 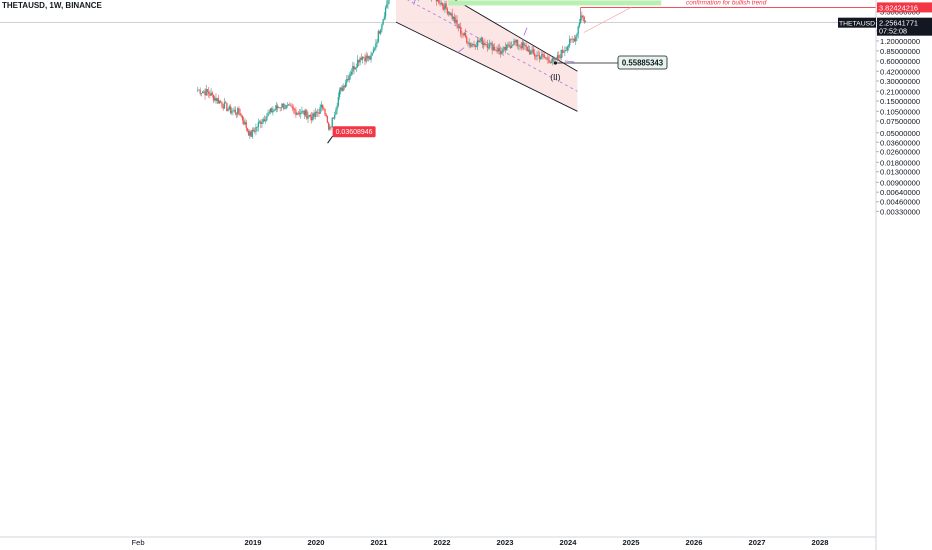 I want to click on y-tick-label: 0.60000000, so click(x=900, y=61).